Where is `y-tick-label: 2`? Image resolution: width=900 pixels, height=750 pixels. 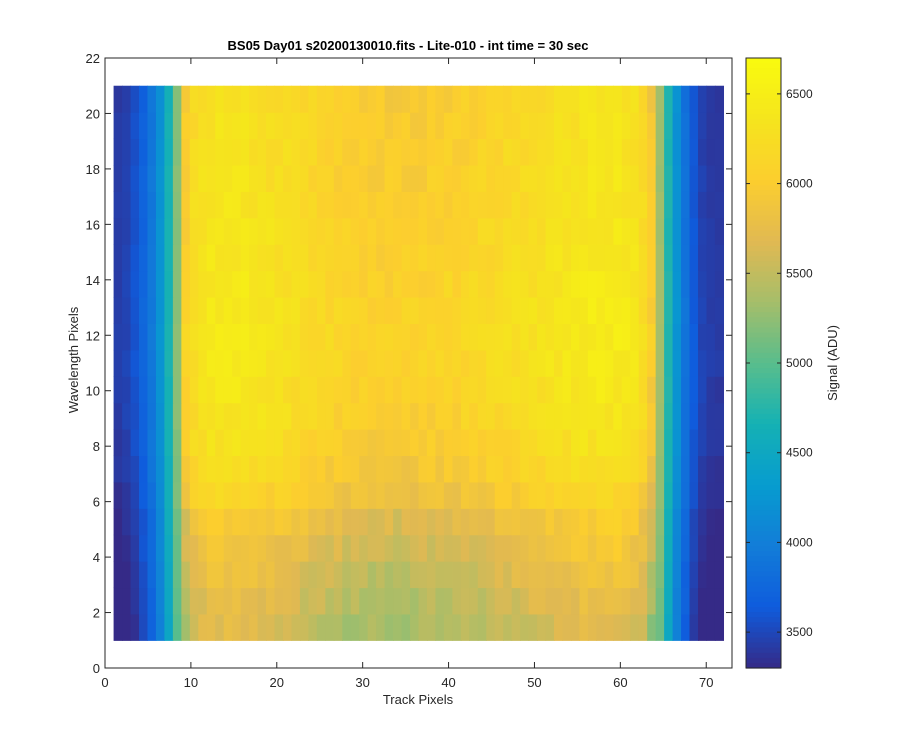 y-tick-label: 2 is located at coordinates (96, 613).